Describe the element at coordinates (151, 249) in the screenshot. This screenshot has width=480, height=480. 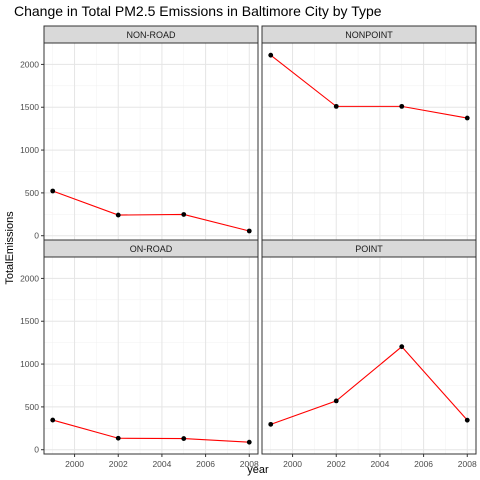
I see `facet-strip-label: ON-ROAD` at that location.